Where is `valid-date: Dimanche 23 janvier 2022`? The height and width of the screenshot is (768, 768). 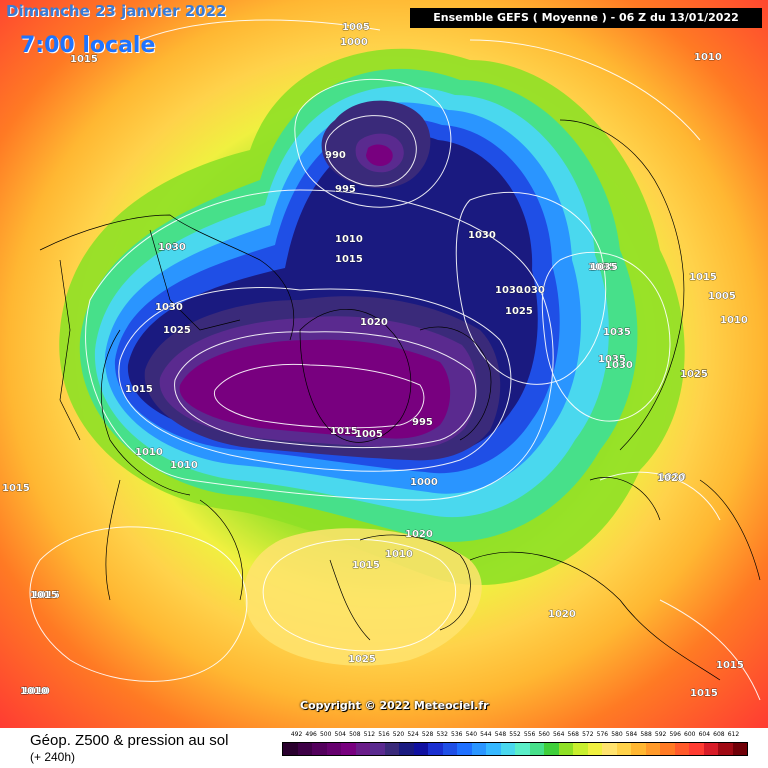
valid-date: Dimanche 23 janvier 2022 is located at coordinates (116, 11).